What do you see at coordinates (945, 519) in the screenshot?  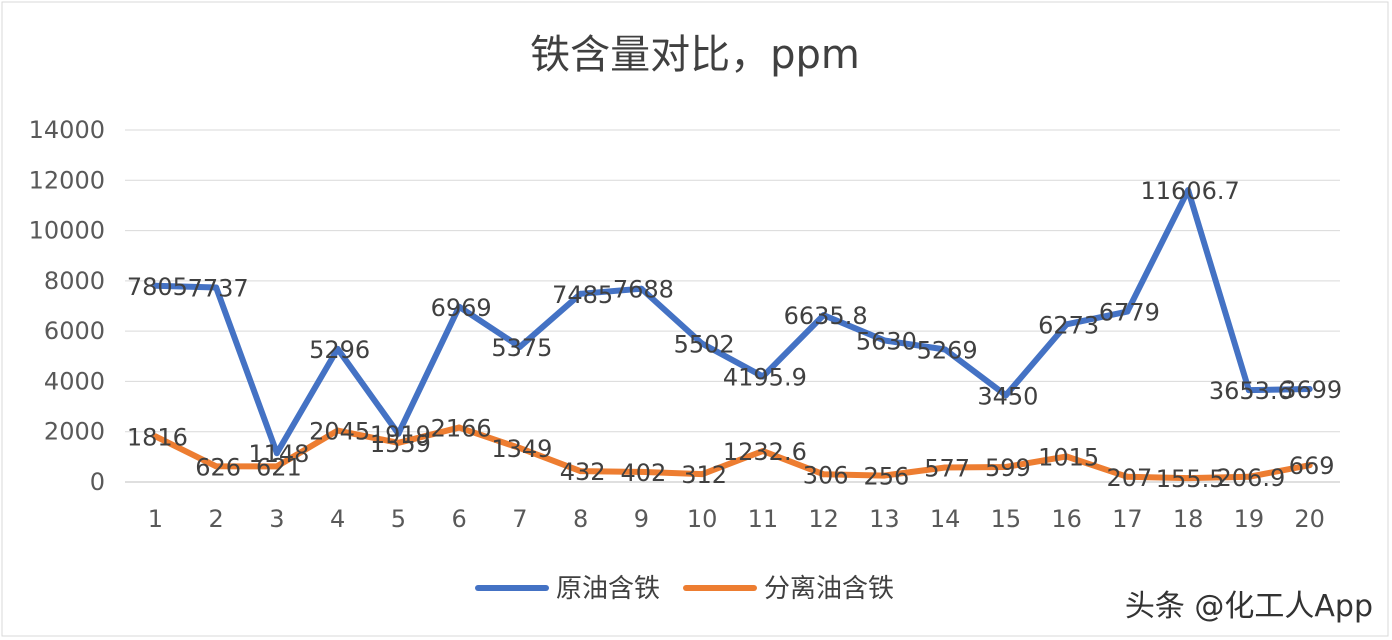 I see `x-tick-label: 14` at bounding box center [945, 519].